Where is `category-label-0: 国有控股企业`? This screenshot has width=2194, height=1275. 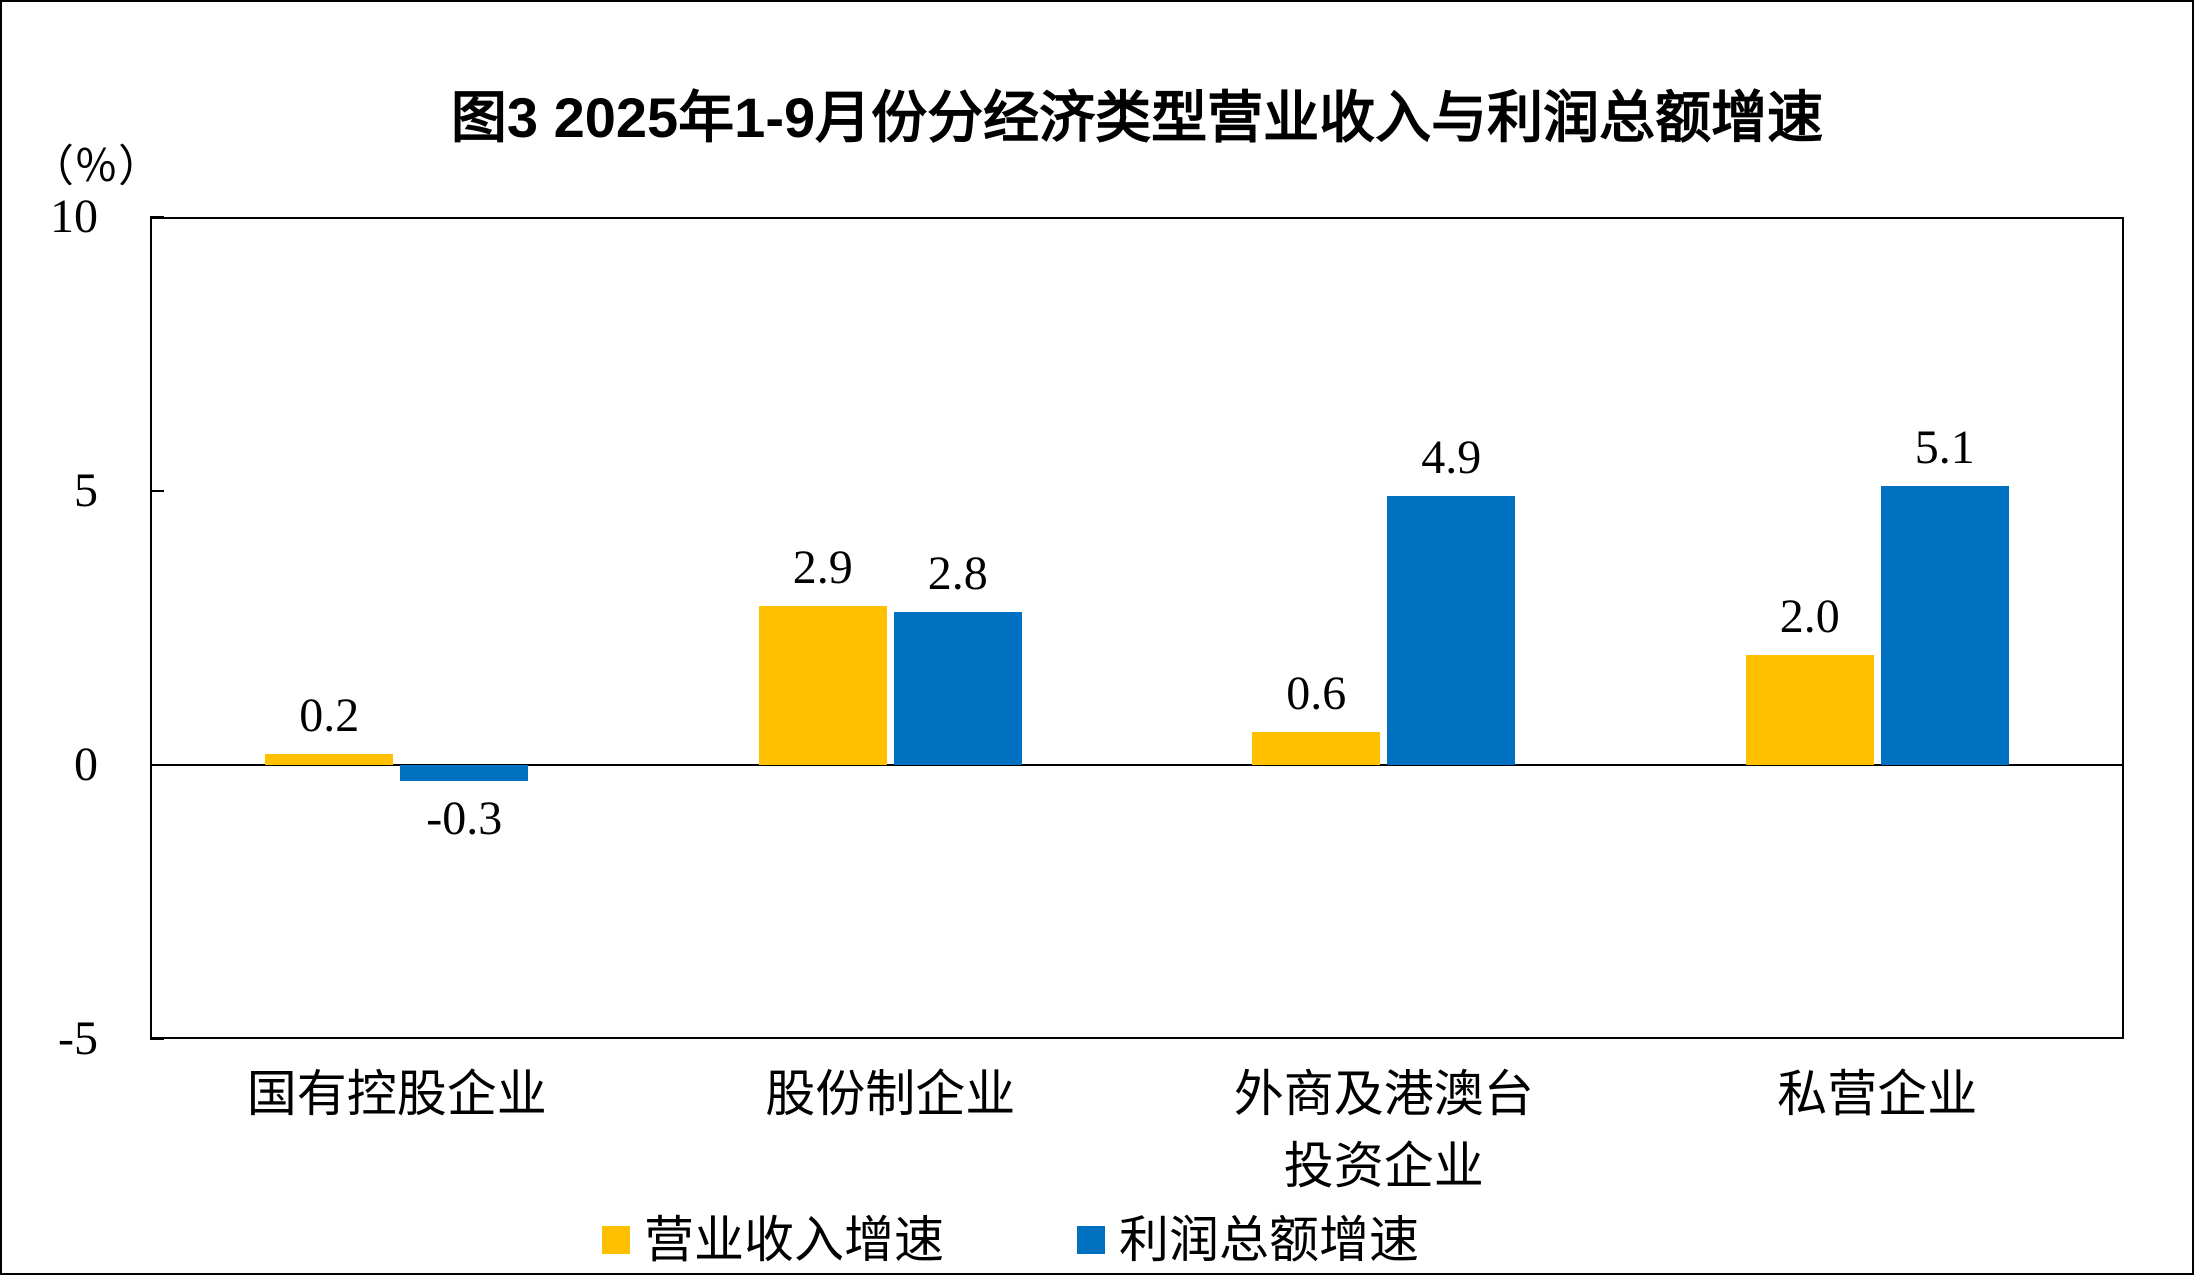 category-label-0: 国有控股企业 is located at coordinates (396, 1094).